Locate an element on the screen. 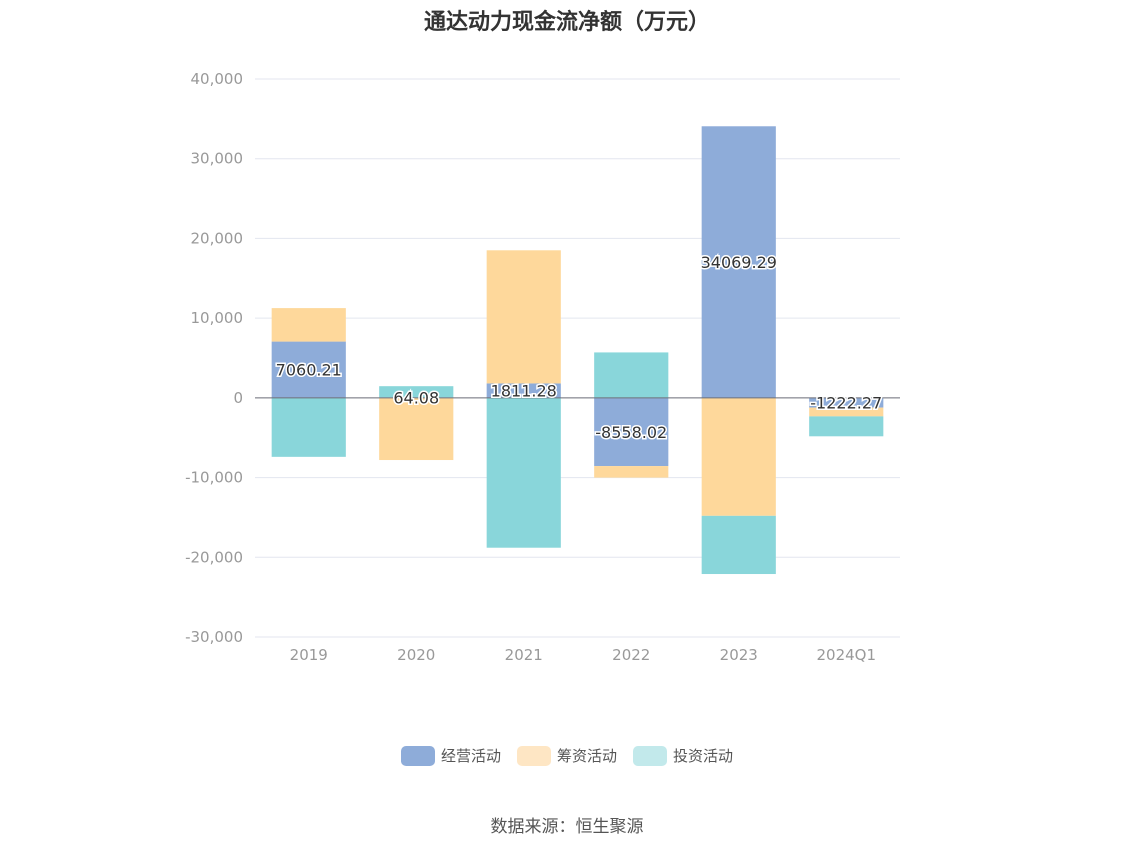  y-tick-label: -30,000 is located at coordinates (214, 637).